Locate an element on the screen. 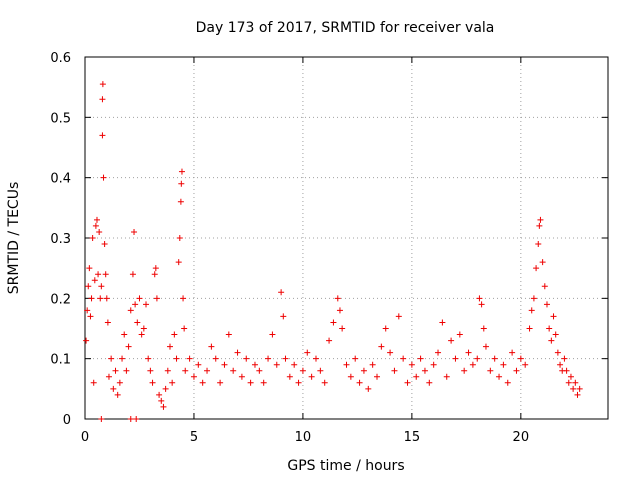 Image resolution: width=640 pixels, height=480 pixels. x-tick-label: 20 is located at coordinates (521, 437).